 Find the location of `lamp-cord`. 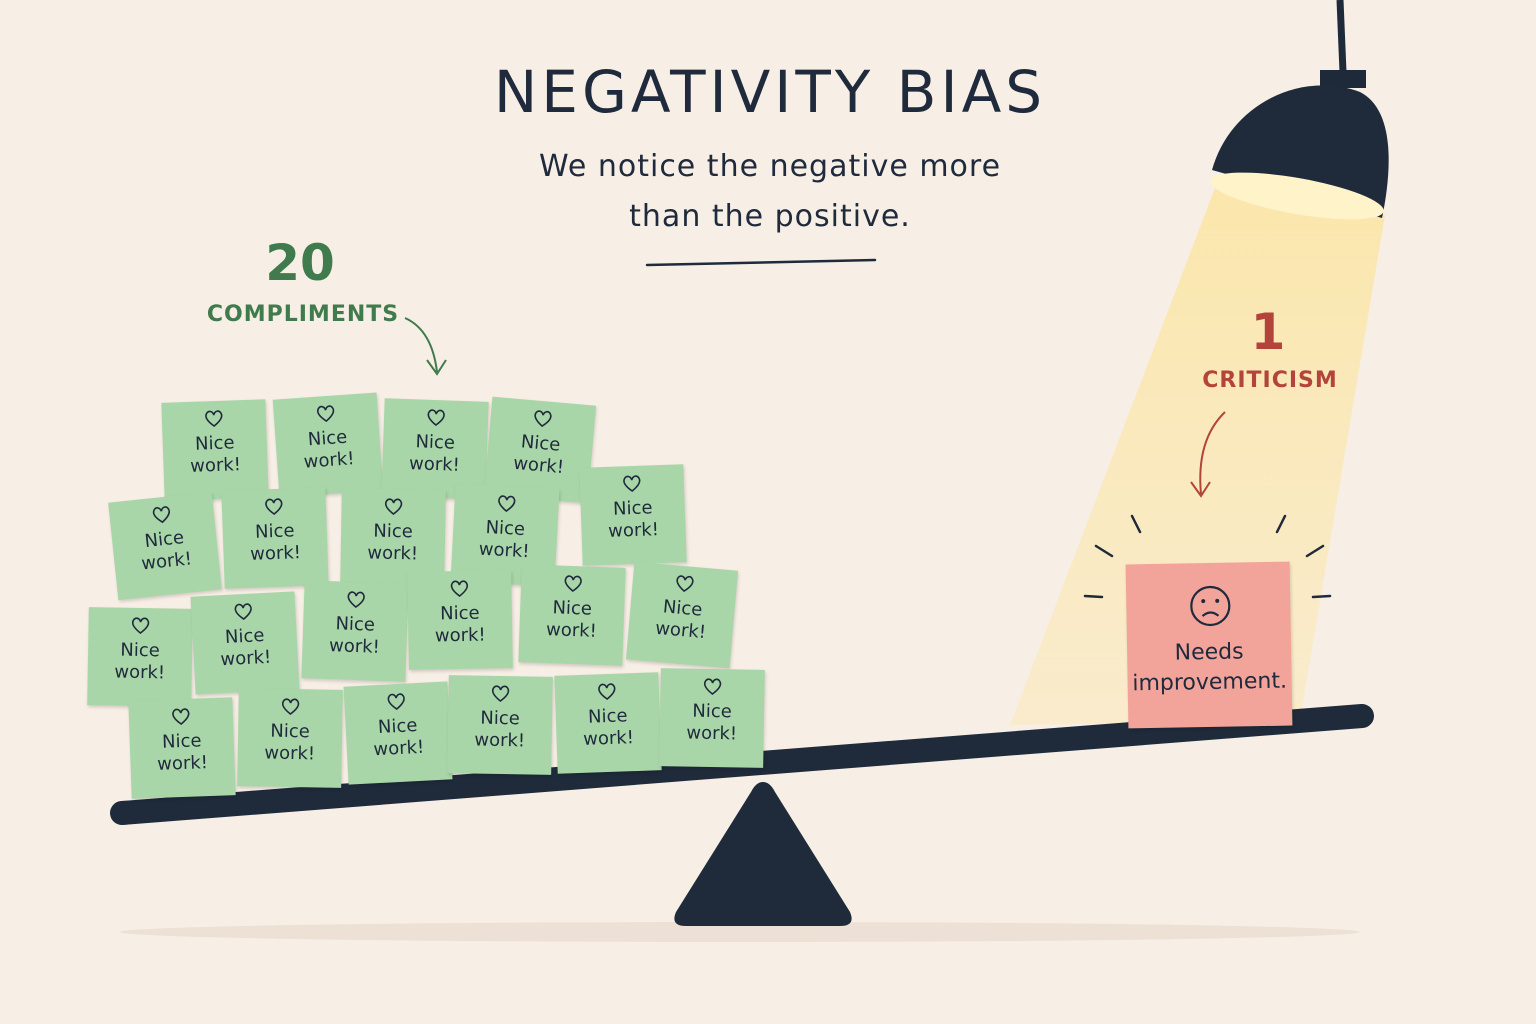

lamp-cord is located at coordinates (1341, 36).